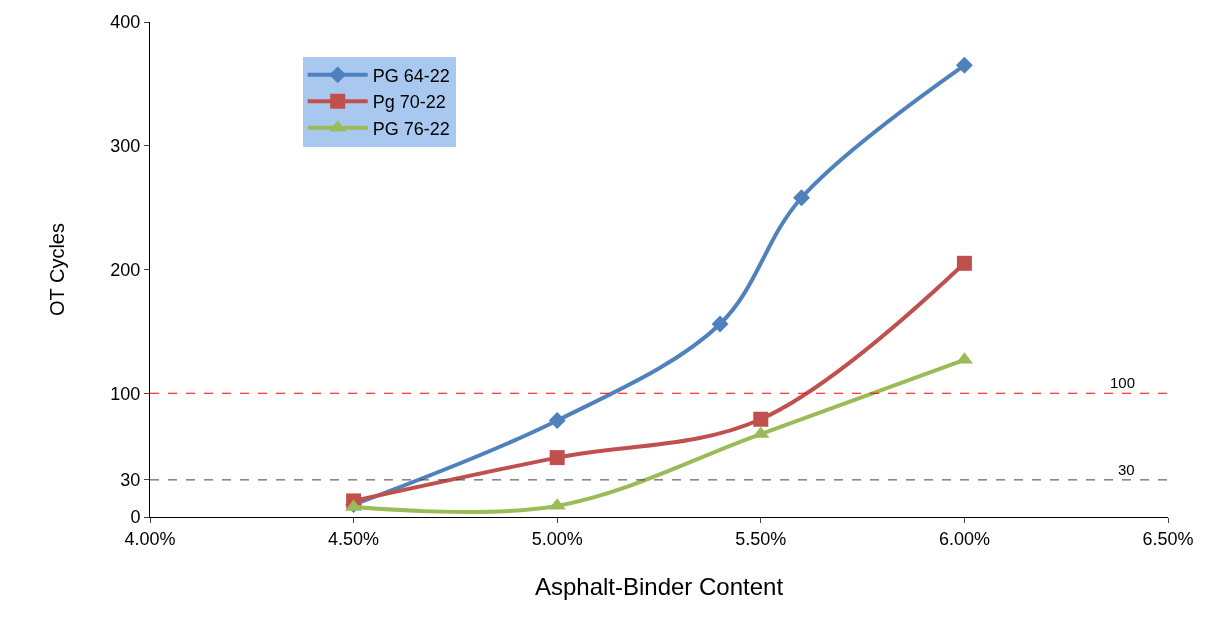 This screenshot has width=1208, height=632. I want to click on y-tick-label: 30, so click(130, 480).